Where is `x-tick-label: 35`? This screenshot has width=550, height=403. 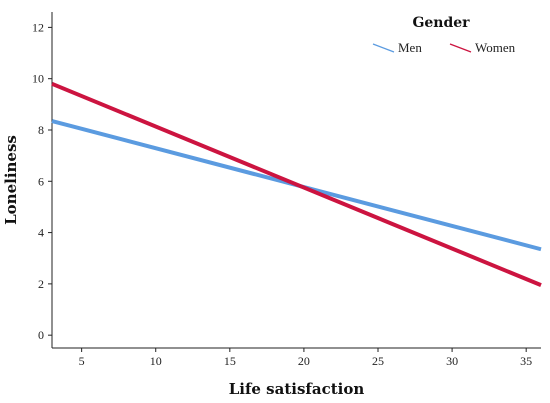
x-tick-label: 35 is located at coordinates (526, 361).